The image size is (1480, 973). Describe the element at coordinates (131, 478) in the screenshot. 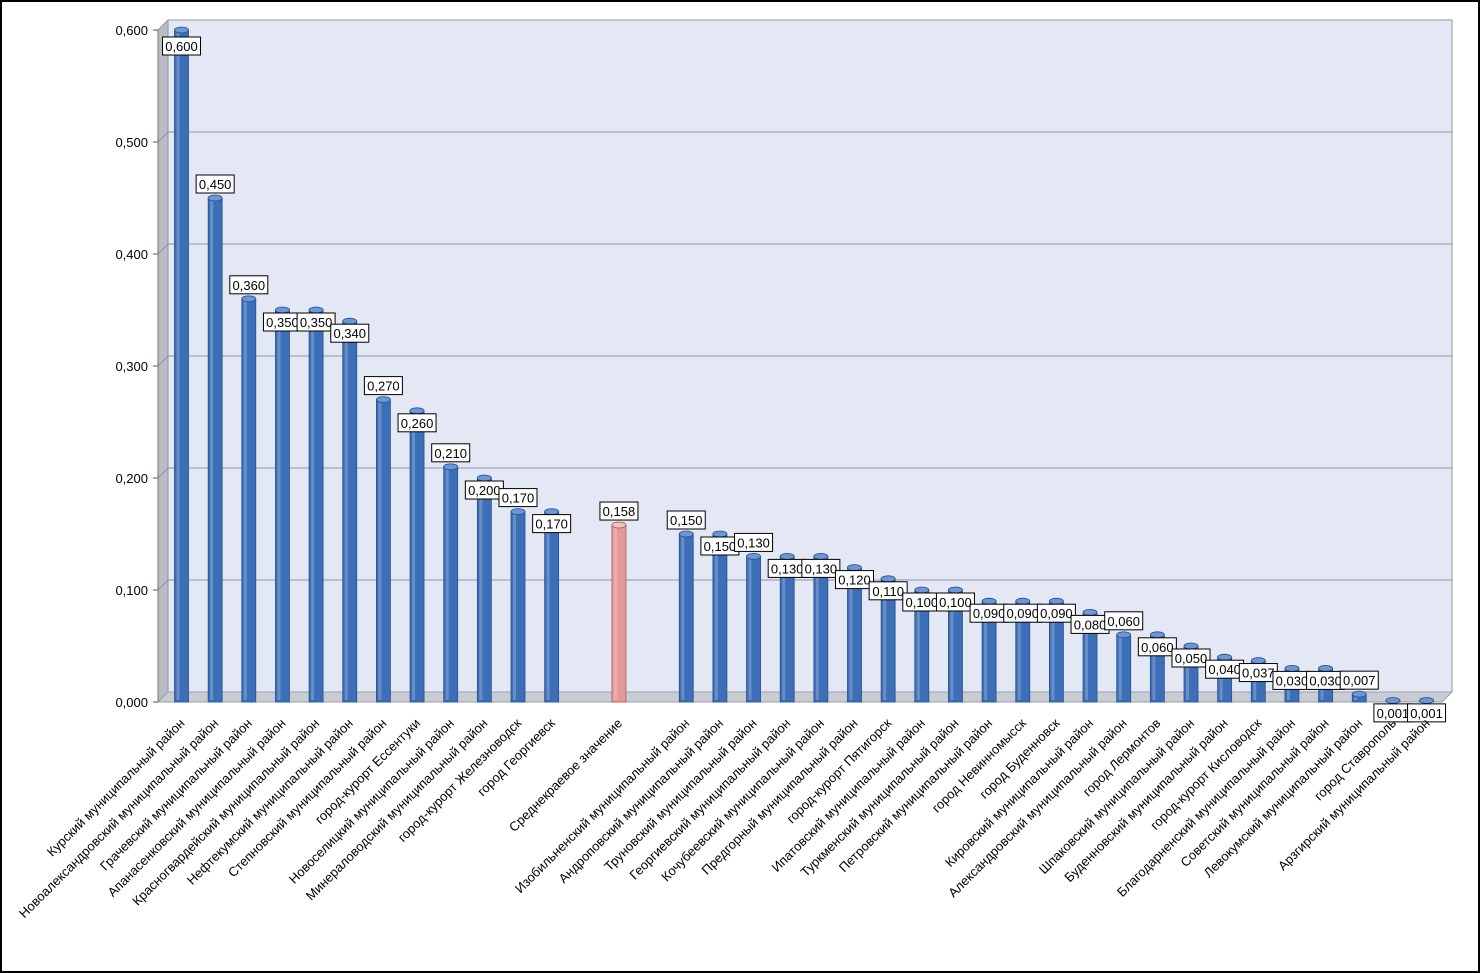

I see `y-tick-label: 0,200` at that location.